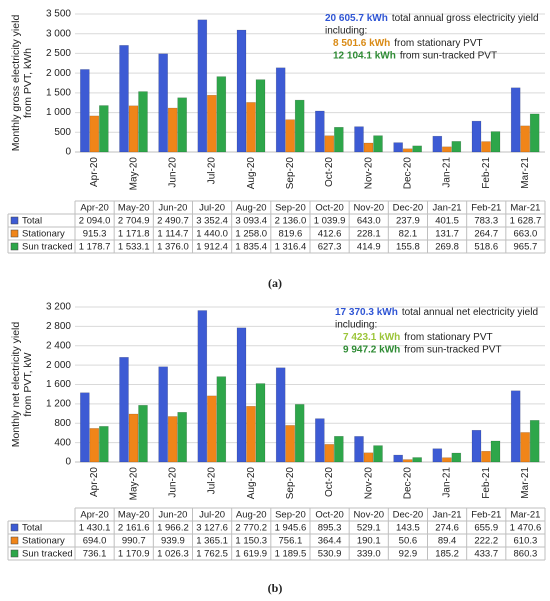  Describe the element at coordinates (134, 554) in the screenshot. I see `table-cell: 1 170.9` at that location.